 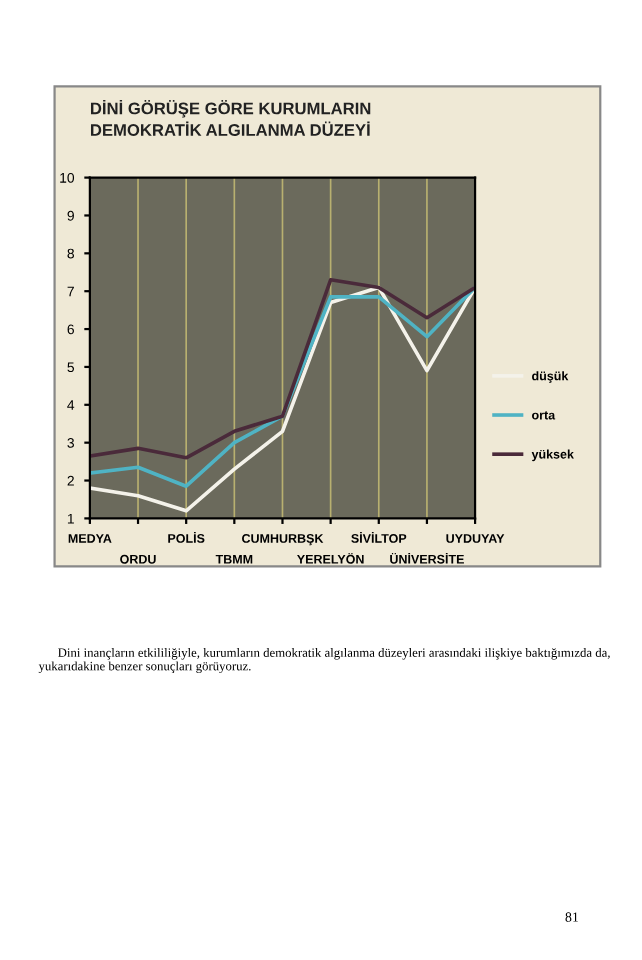 What do you see at coordinates (282, 369) in the screenshot?
I see `line-series` at bounding box center [282, 369].